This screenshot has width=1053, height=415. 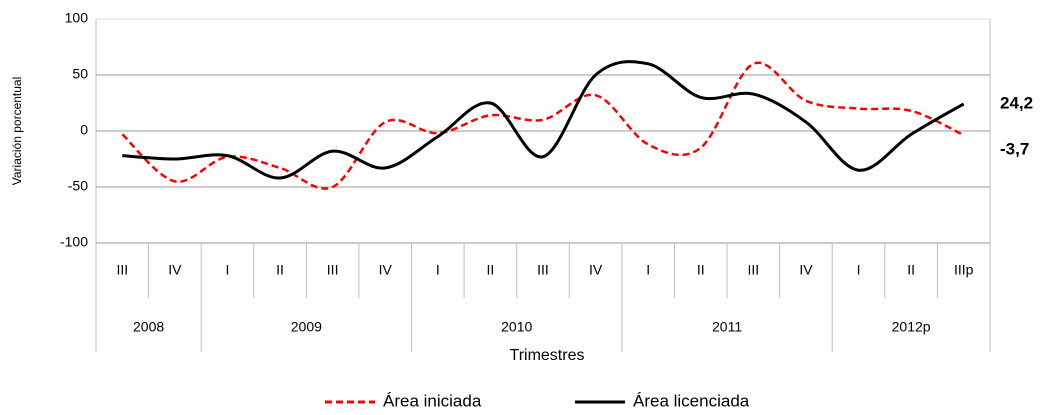 I want to click on y-tick-label: 100, so click(x=77, y=18).